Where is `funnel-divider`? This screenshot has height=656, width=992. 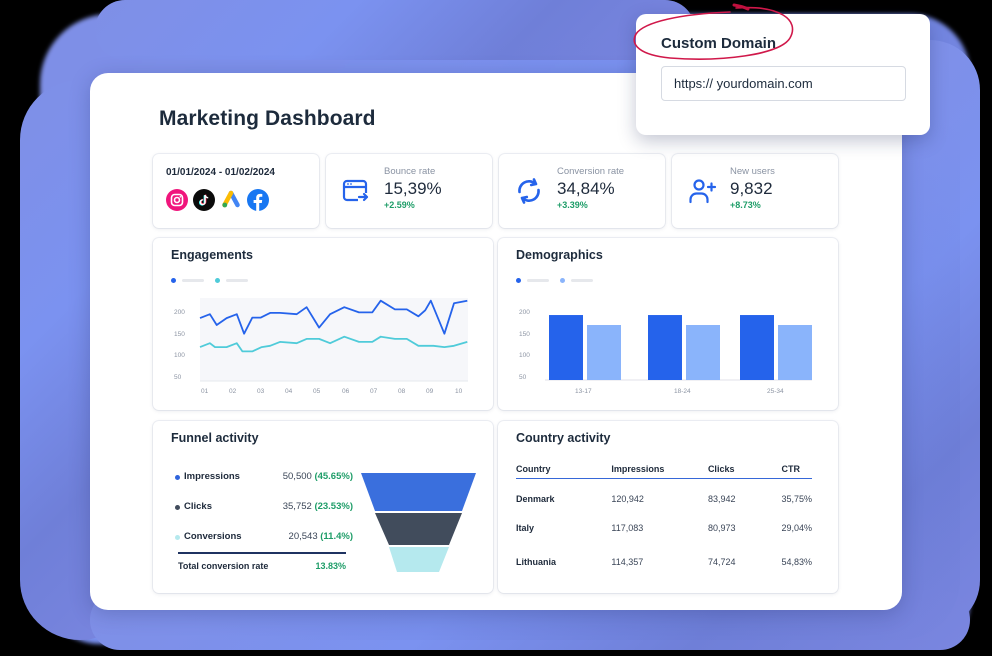
funnel-divider is located at coordinates (262, 553).